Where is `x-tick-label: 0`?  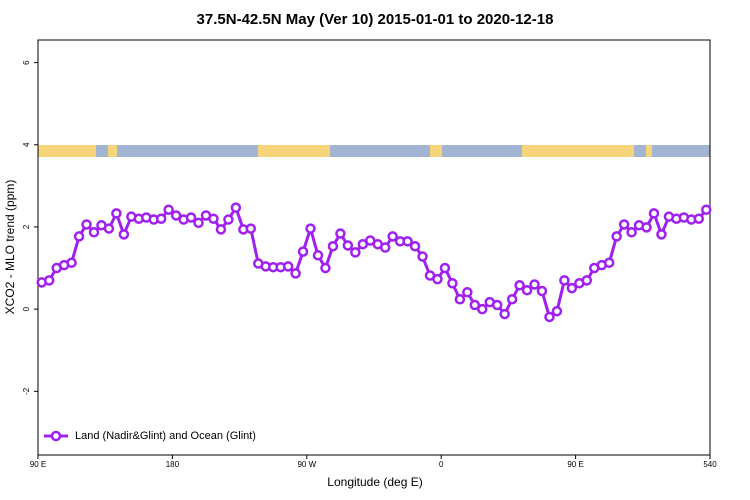 x-tick-label: 0 is located at coordinates (441, 464).